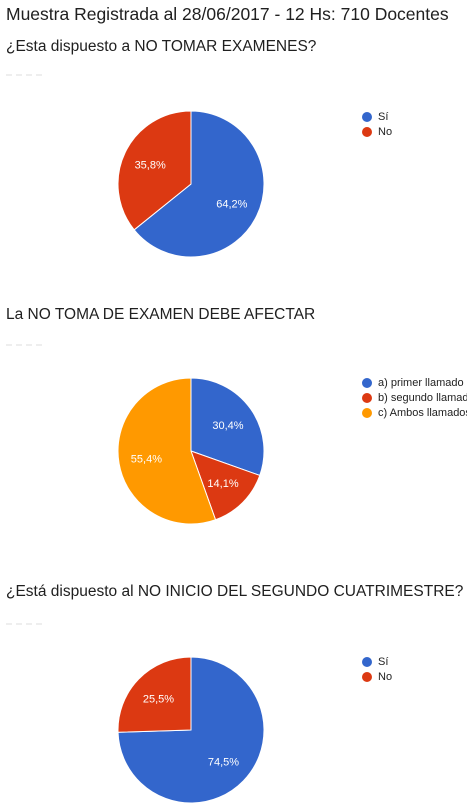  I want to click on pie-slice-c-ambos-llamados, so click(167, 451).